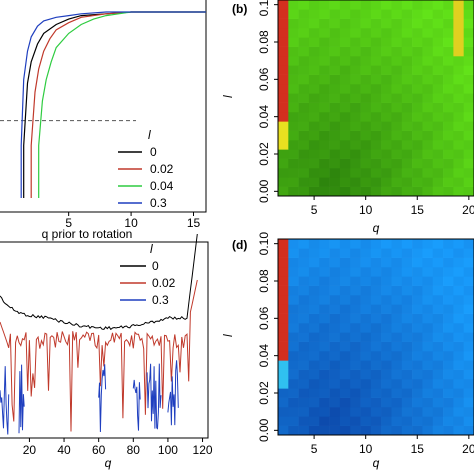 The height and width of the screenshot is (474, 474). I want to click on panel-b-ytick-label-1: 0.02, so click(264, 154).